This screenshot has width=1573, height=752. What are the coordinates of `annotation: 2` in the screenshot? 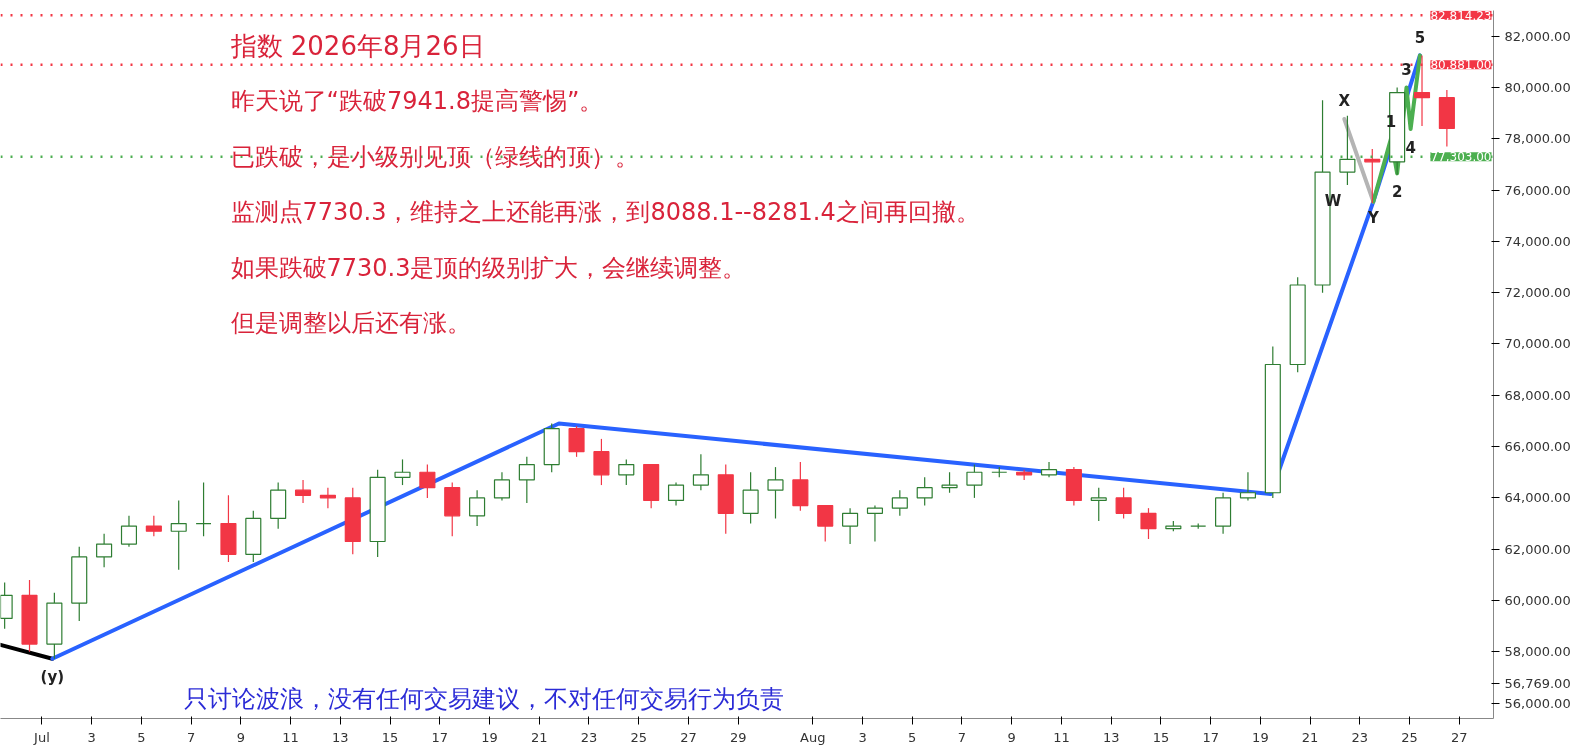 It's located at (1397, 192).